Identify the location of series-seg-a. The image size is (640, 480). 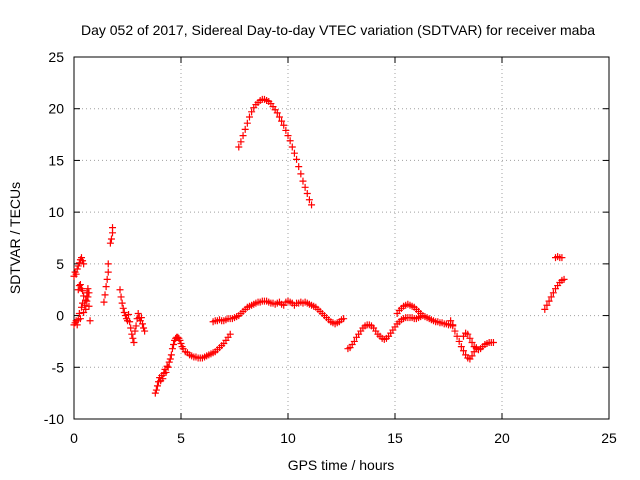
(82, 311).